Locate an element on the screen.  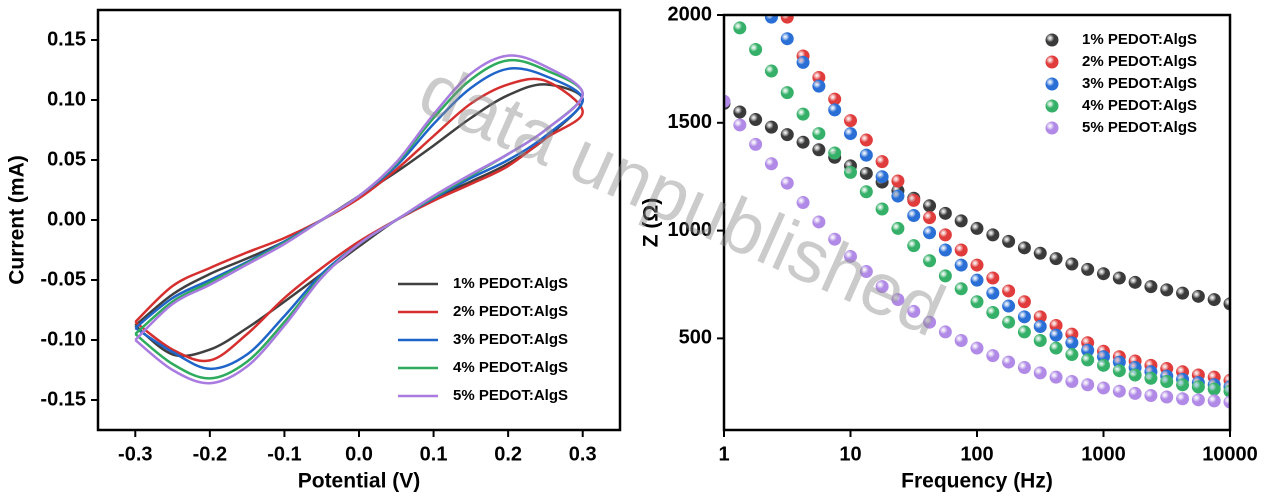
legend-label: 5% PEDOT:AlgS is located at coordinates (1139, 127).